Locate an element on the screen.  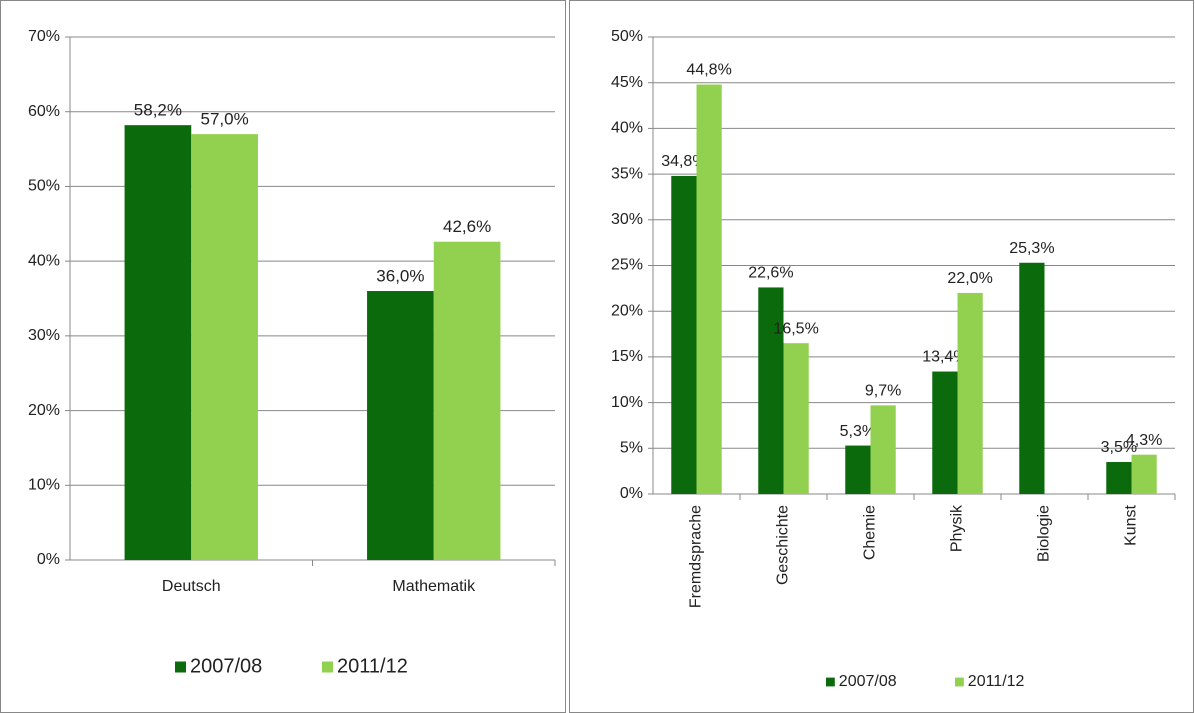
y-tick-label: 35% is located at coordinates (627, 173).